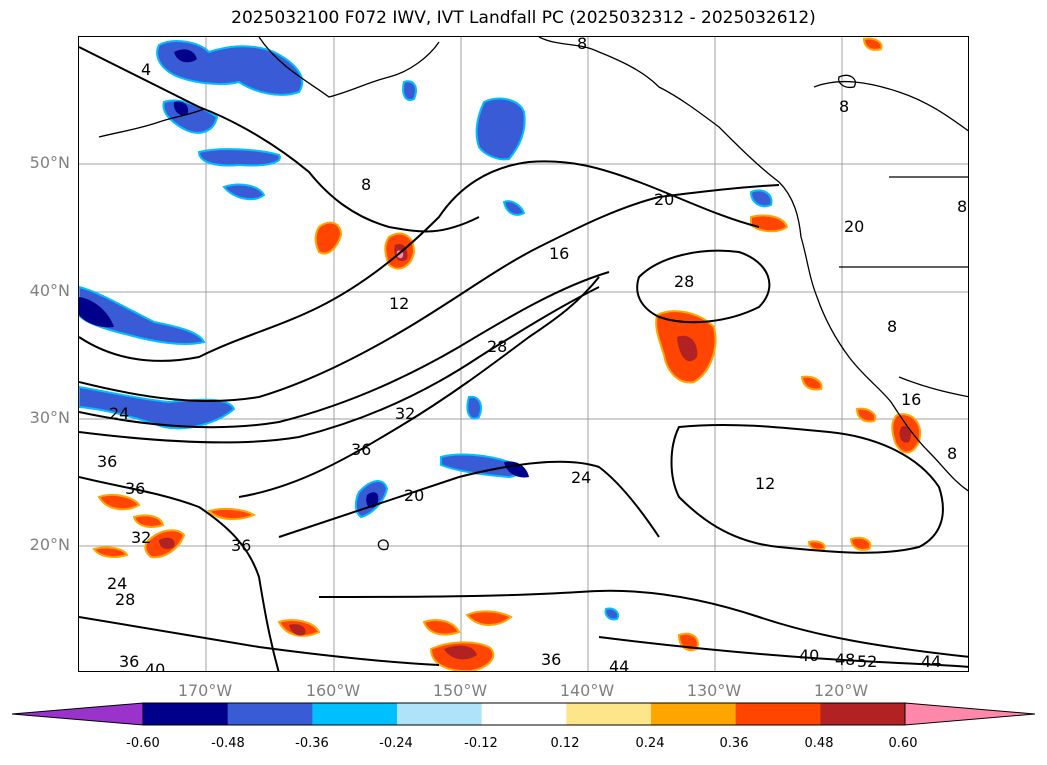  Describe the element at coordinates (259, 641) in the screenshot. I see `contour-40-south` at that location.